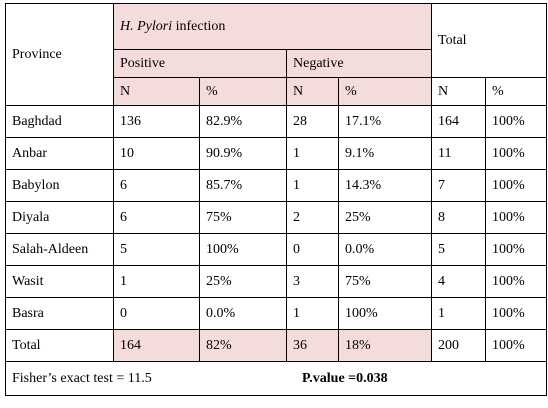 Image resolution: width=548 pixels, height=408 pixels. I want to click on table-row: Basra 0 0.0% 1 100% 1 100%, so click(276, 313).